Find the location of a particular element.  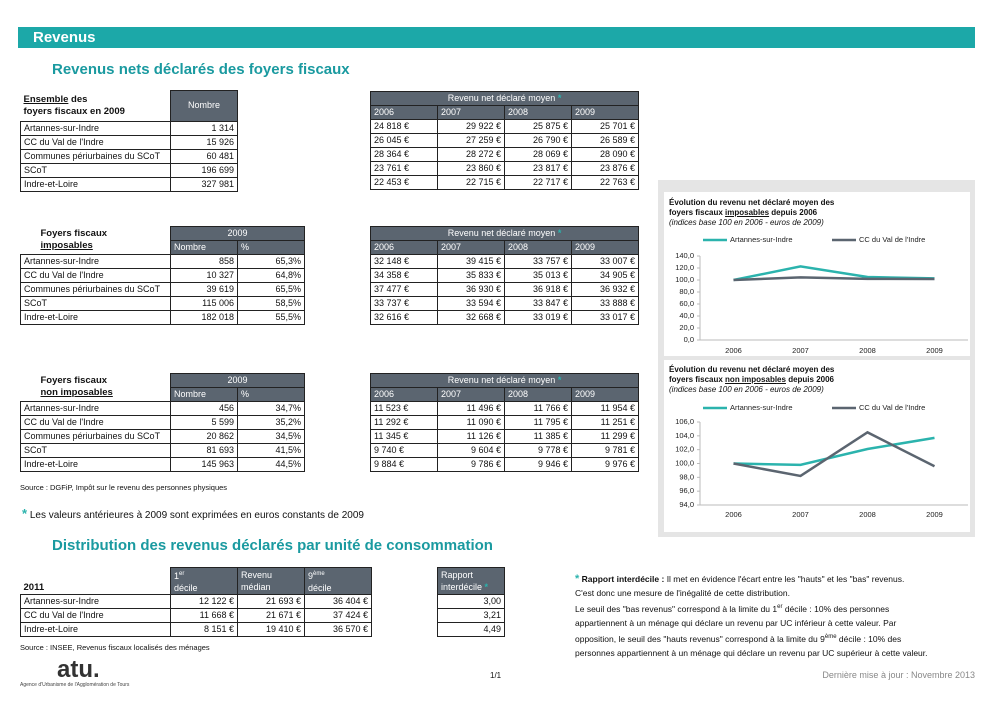

data-row: CC du Val de l'Indre 5 599 35,2% is located at coordinates (162, 422).